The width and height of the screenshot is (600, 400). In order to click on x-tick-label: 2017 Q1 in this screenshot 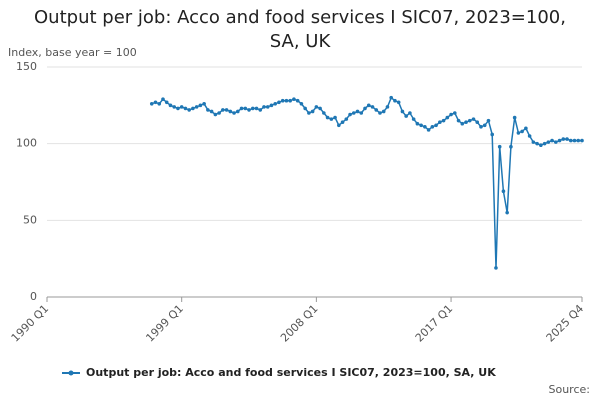, I will do `click(434, 323)`.